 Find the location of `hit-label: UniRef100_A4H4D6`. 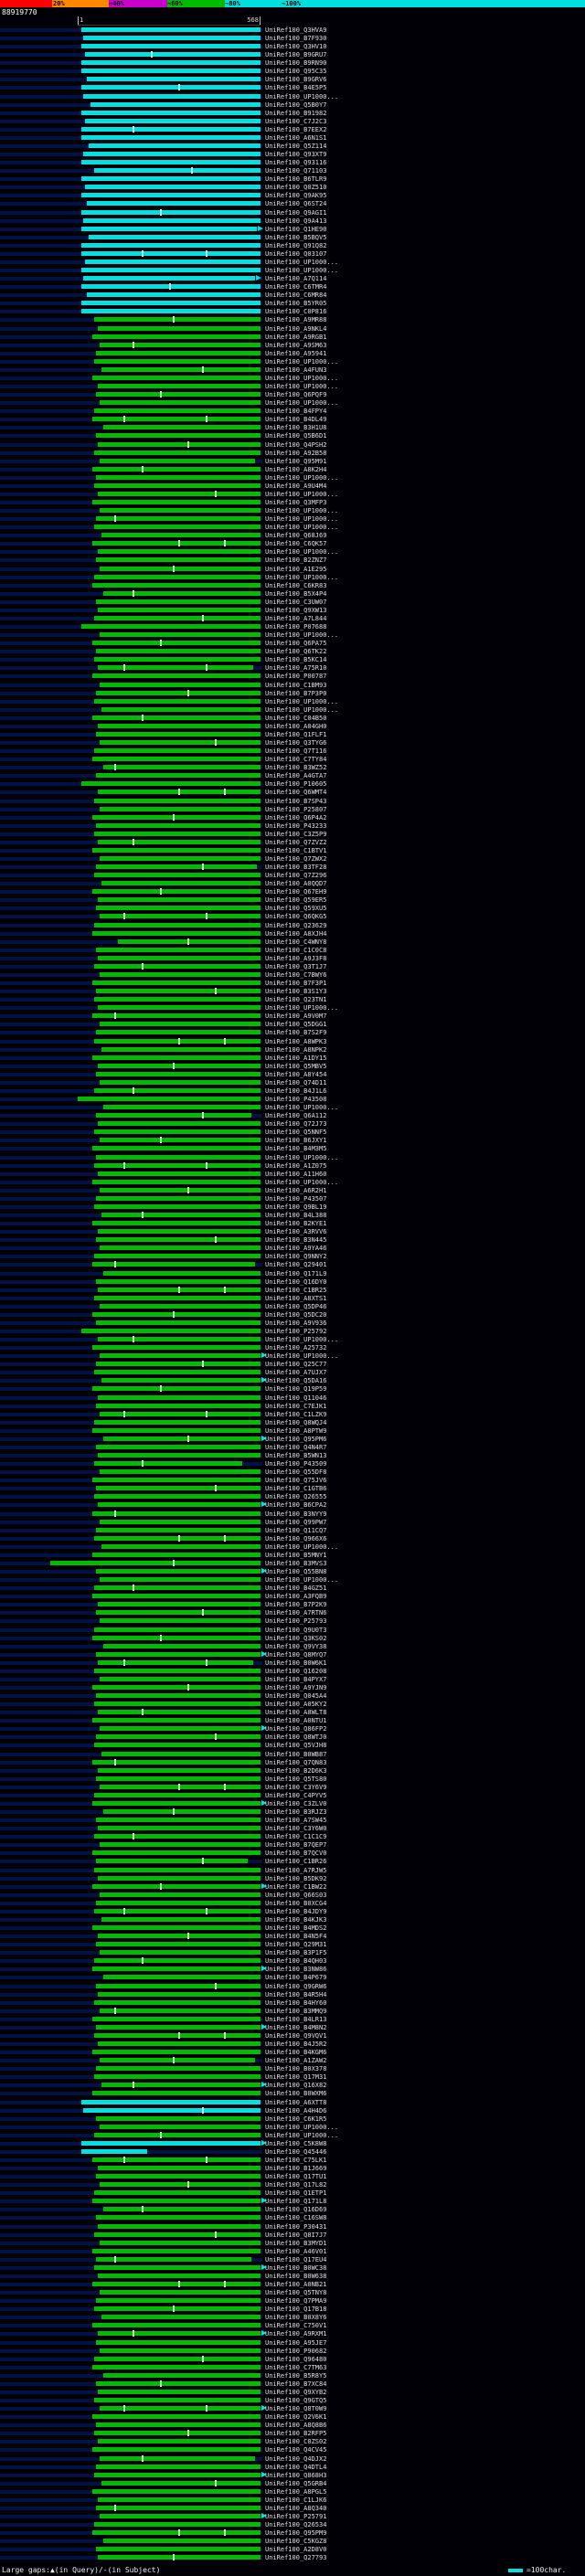

hit-label: UniRef100_A4H4D6 is located at coordinates (296, 2110).